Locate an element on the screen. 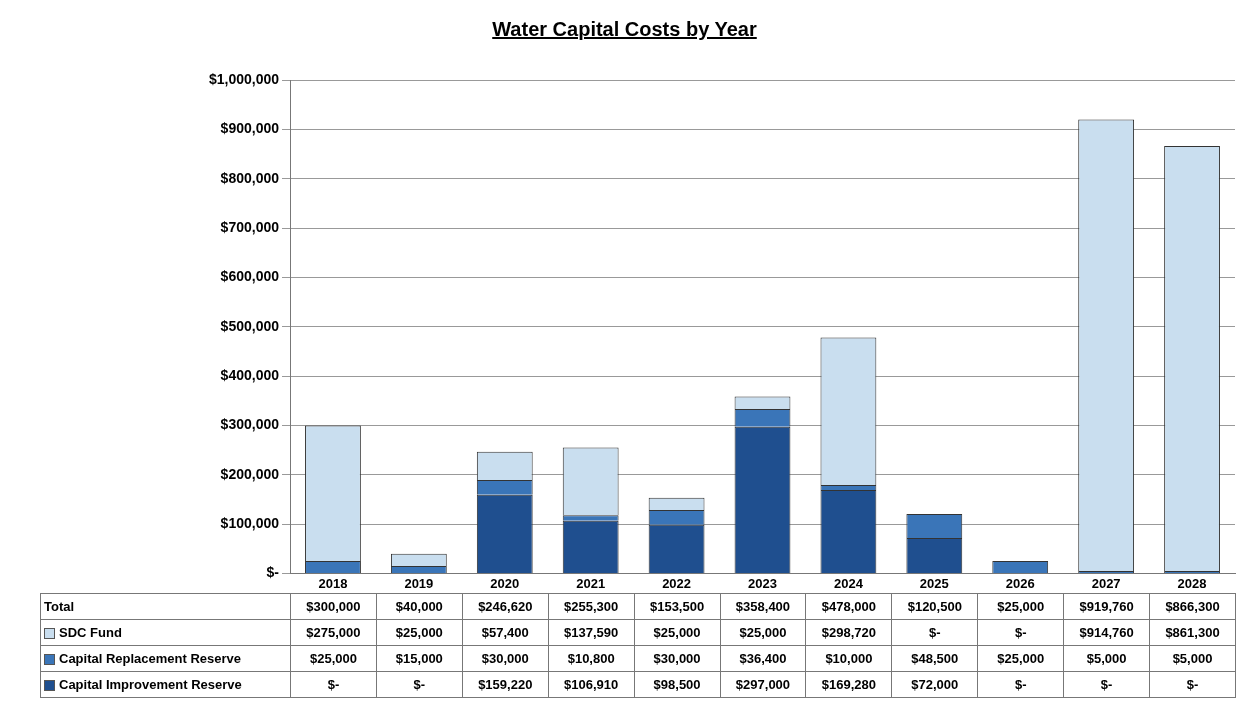 The image size is (1249, 717). total-label: $358,400 is located at coordinates (763, 606).